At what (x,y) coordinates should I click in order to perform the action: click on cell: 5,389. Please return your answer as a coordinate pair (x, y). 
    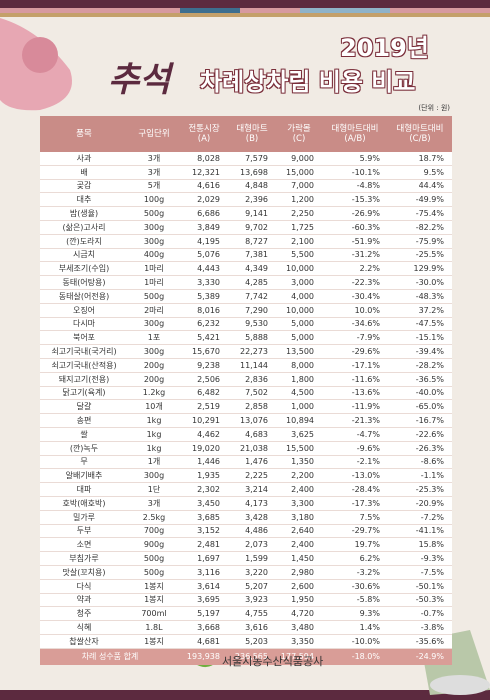
    Looking at the image, I should click on (204, 296).